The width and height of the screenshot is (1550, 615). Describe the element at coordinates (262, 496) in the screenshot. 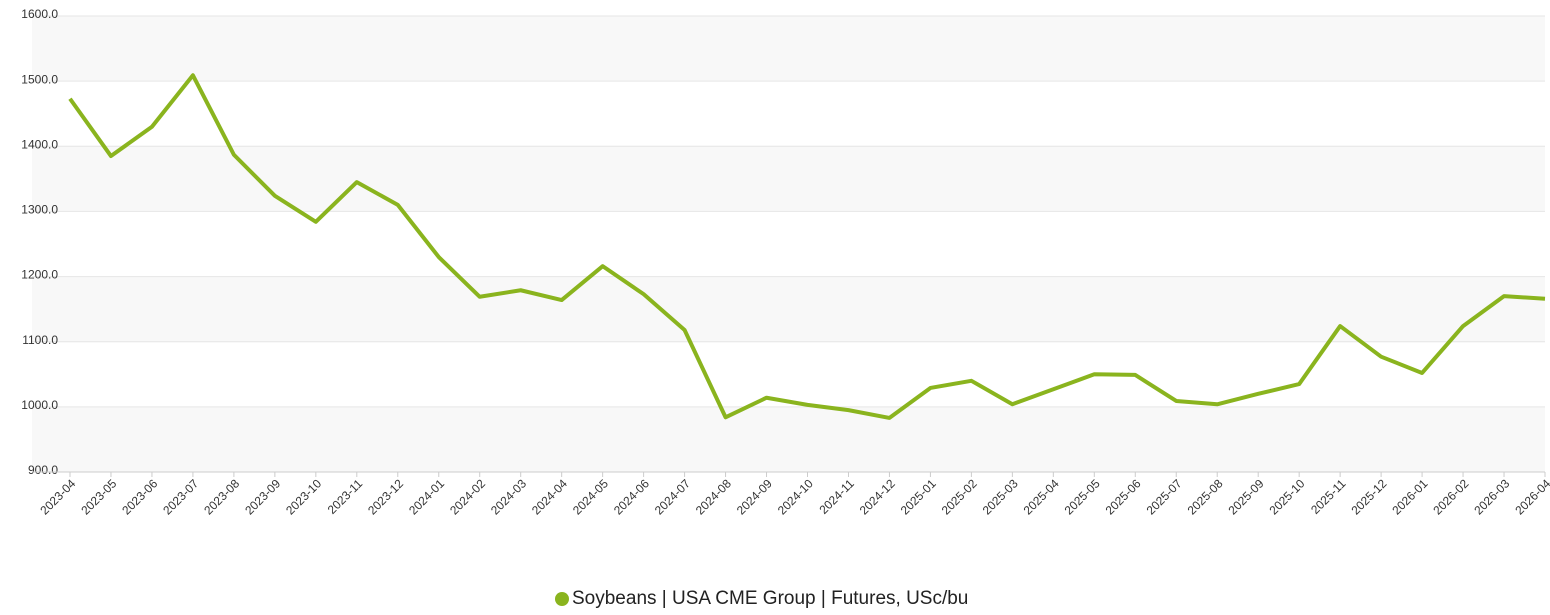

I see `x-tick-label: 2023-09` at that location.